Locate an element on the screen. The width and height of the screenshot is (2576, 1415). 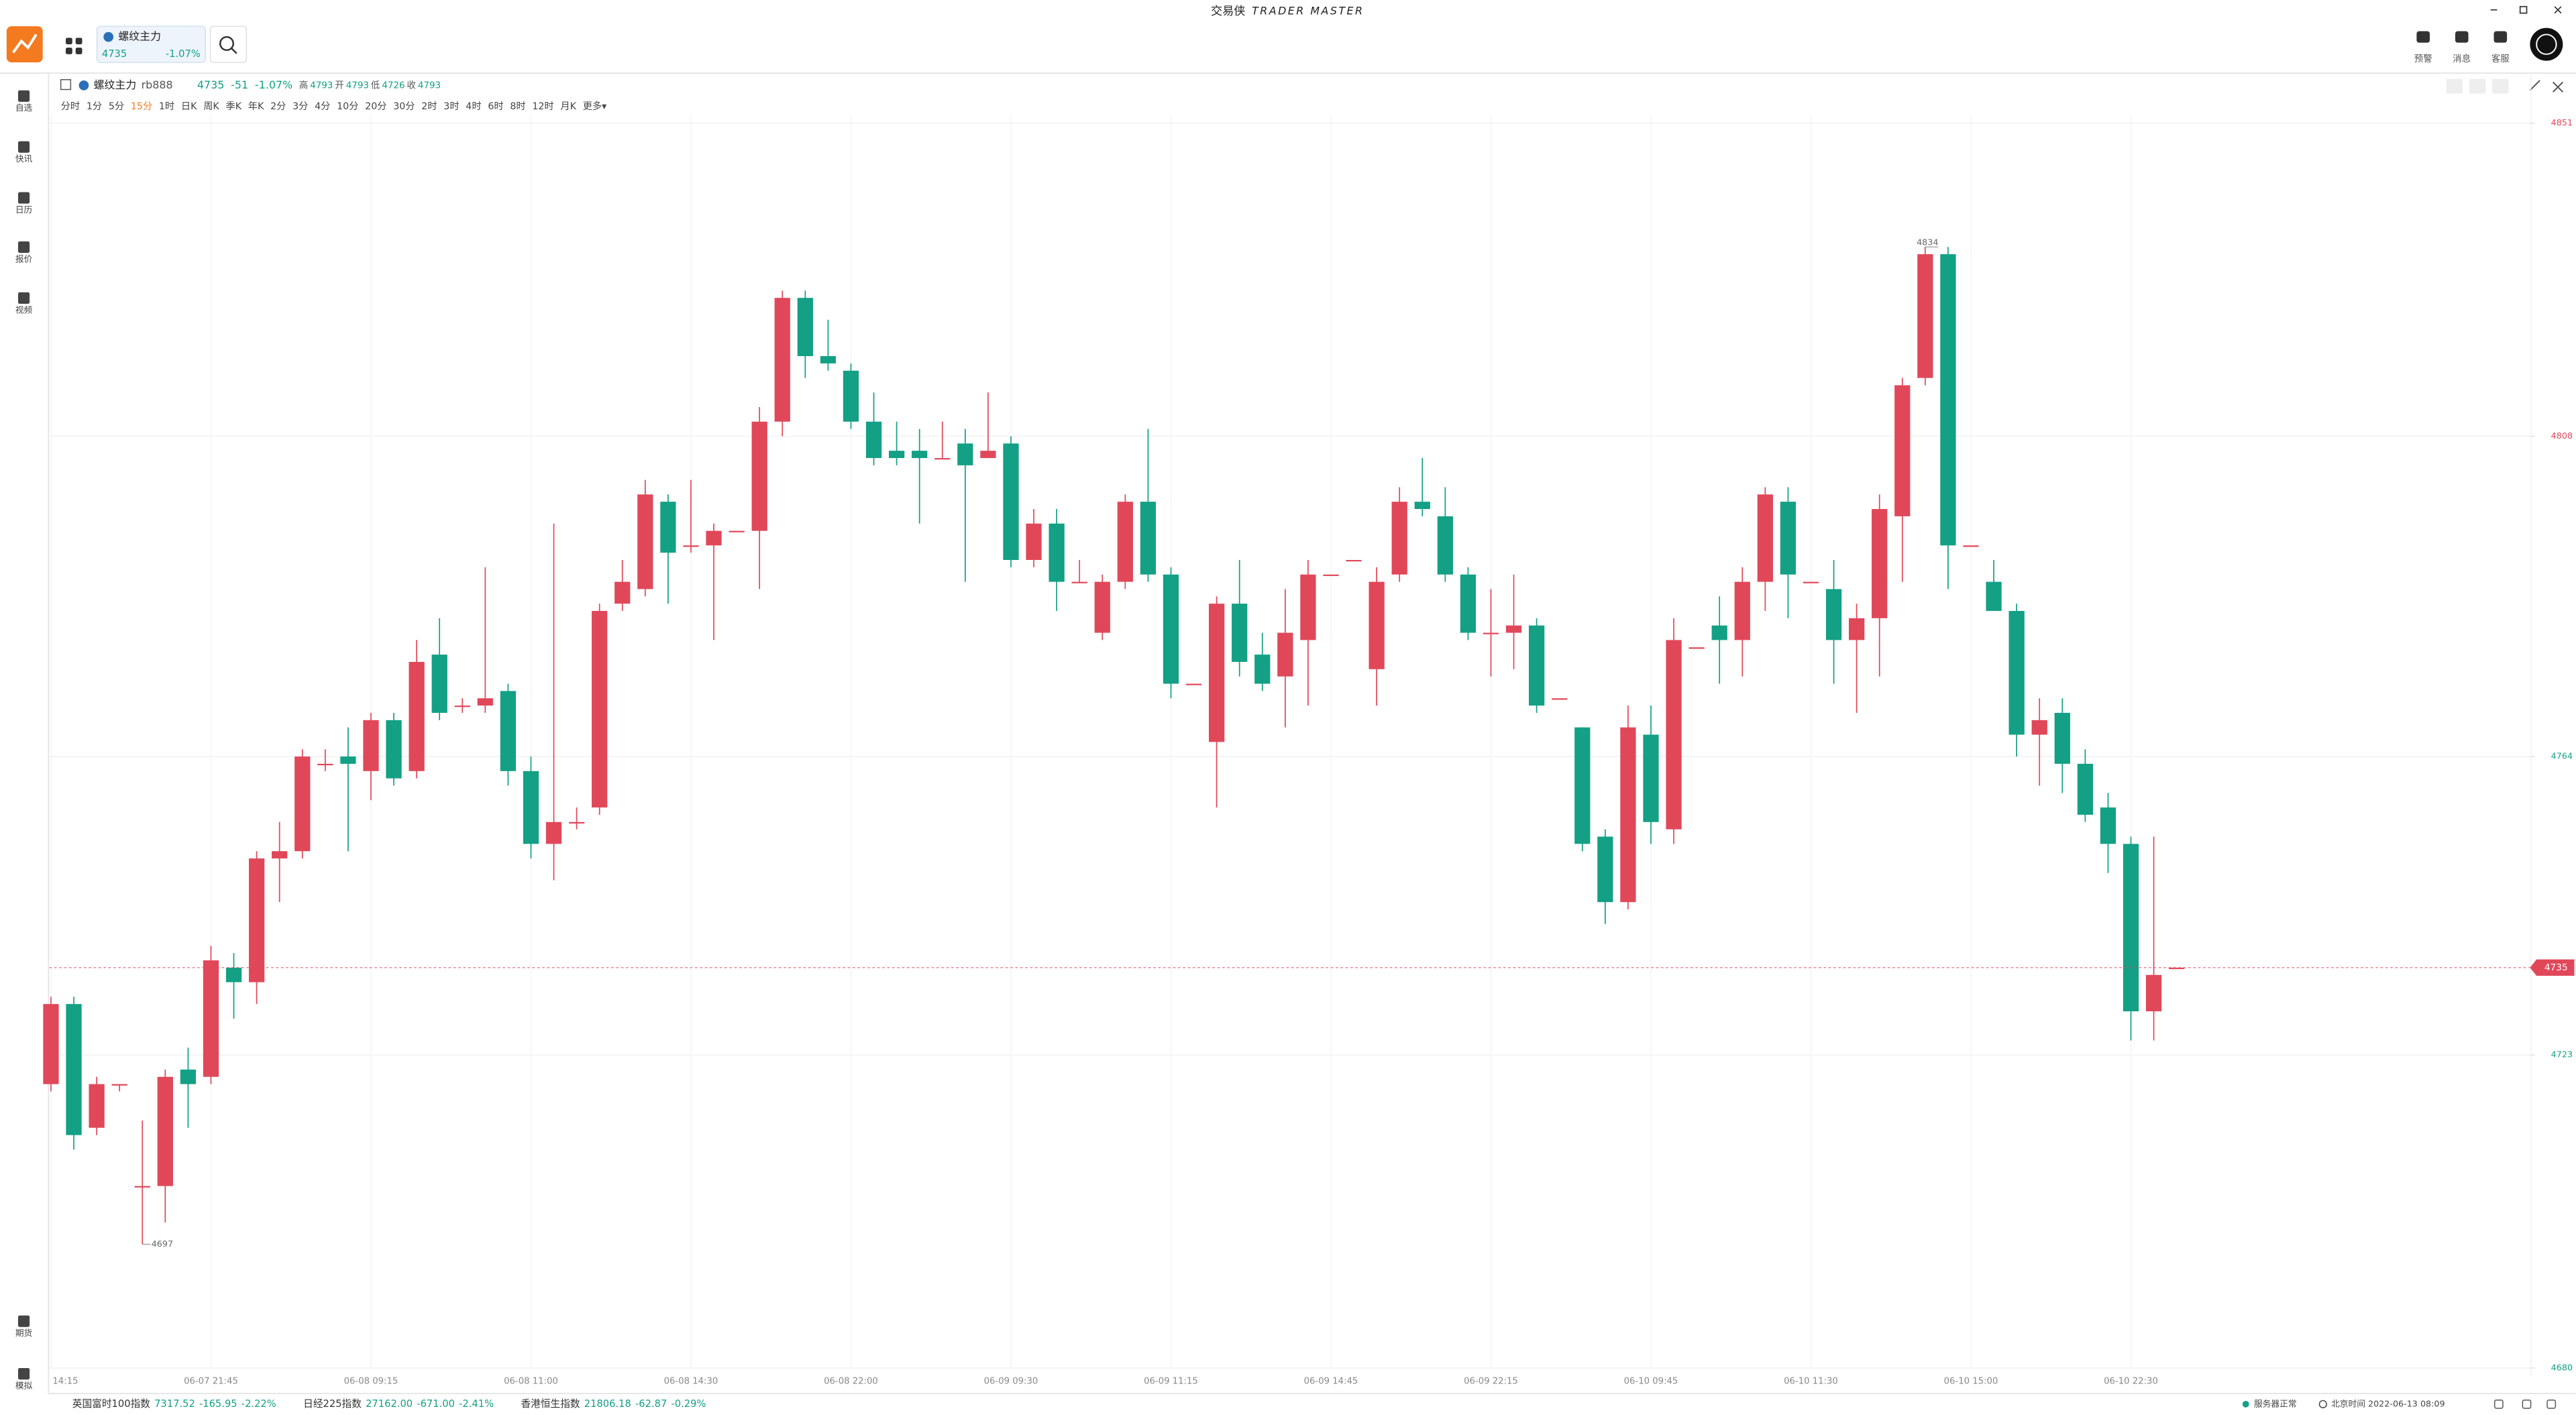
tab-price: 4735 is located at coordinates (114, 54).